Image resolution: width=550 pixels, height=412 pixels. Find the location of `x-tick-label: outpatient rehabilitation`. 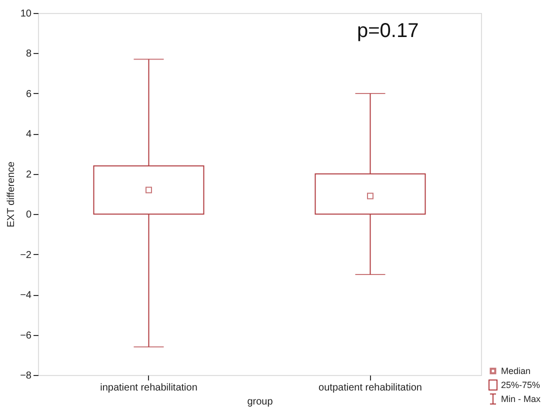

x-tick-label: outpatient rehabilitation is located at coordinates (370, 388).